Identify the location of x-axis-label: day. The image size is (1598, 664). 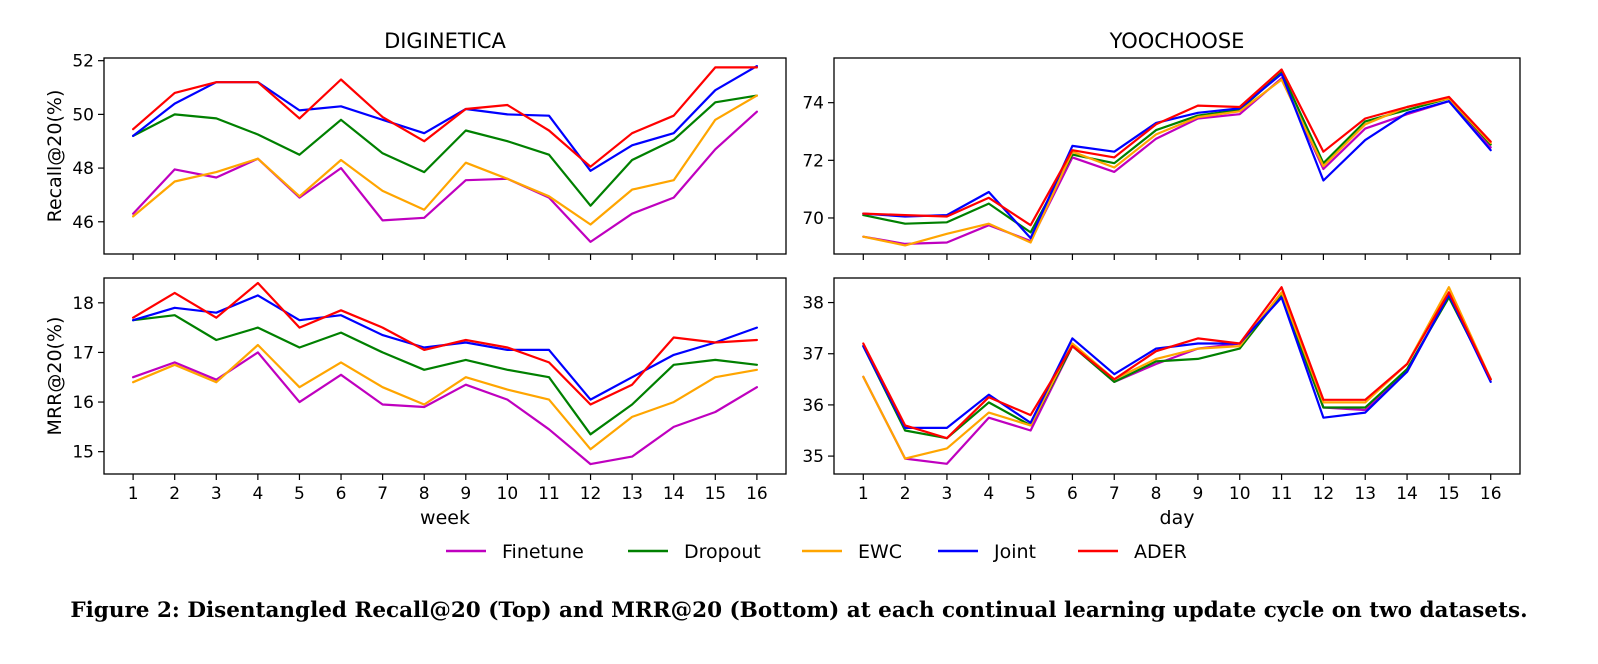
(1177, 518).